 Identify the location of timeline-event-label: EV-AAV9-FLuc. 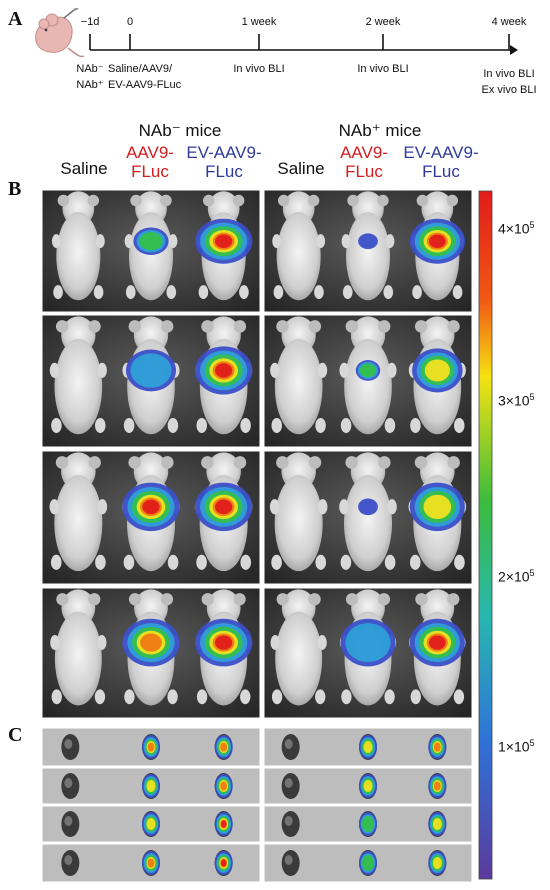
(145, 85).